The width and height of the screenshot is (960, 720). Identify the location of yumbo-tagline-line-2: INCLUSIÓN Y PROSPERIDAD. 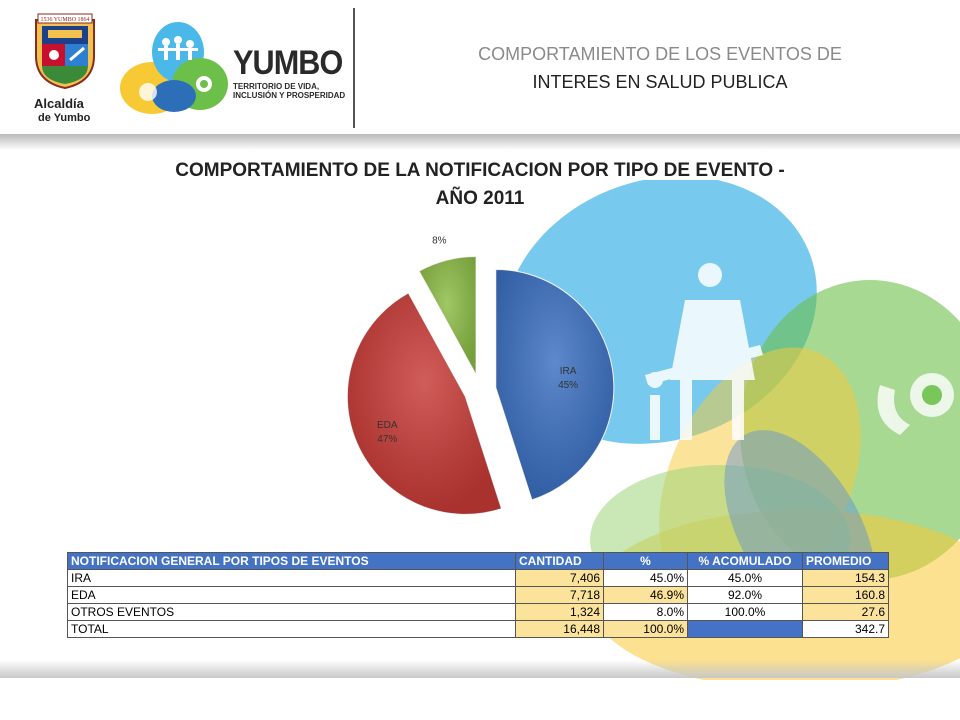
(289, 95).